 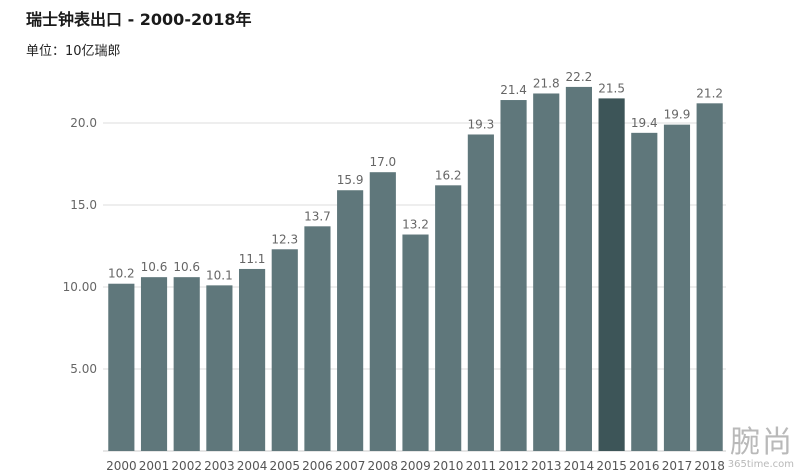 I want to click on value-label-2011: 19.3, so click(x=481, y=124).